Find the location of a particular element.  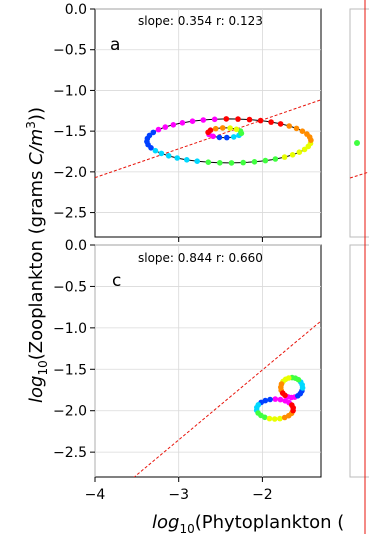

panel-a-annotation: slope: 0.354 r: 0.123 is located at coordinates (200, 21).